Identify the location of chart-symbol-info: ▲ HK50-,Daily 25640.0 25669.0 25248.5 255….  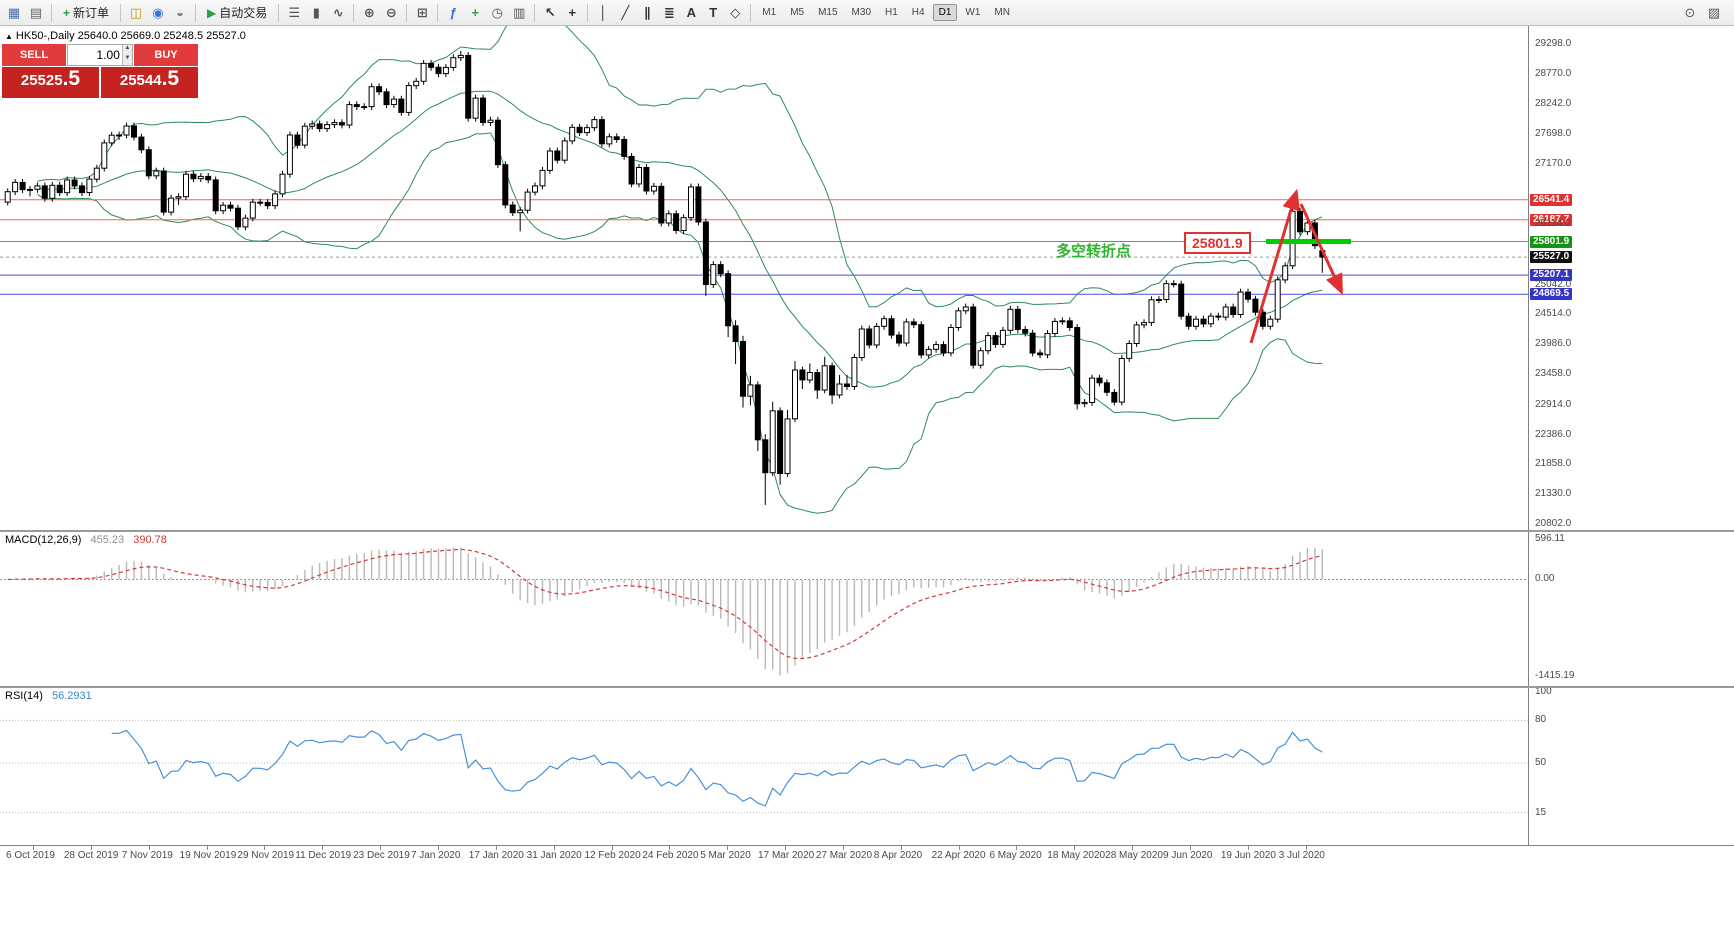
(125, 36).